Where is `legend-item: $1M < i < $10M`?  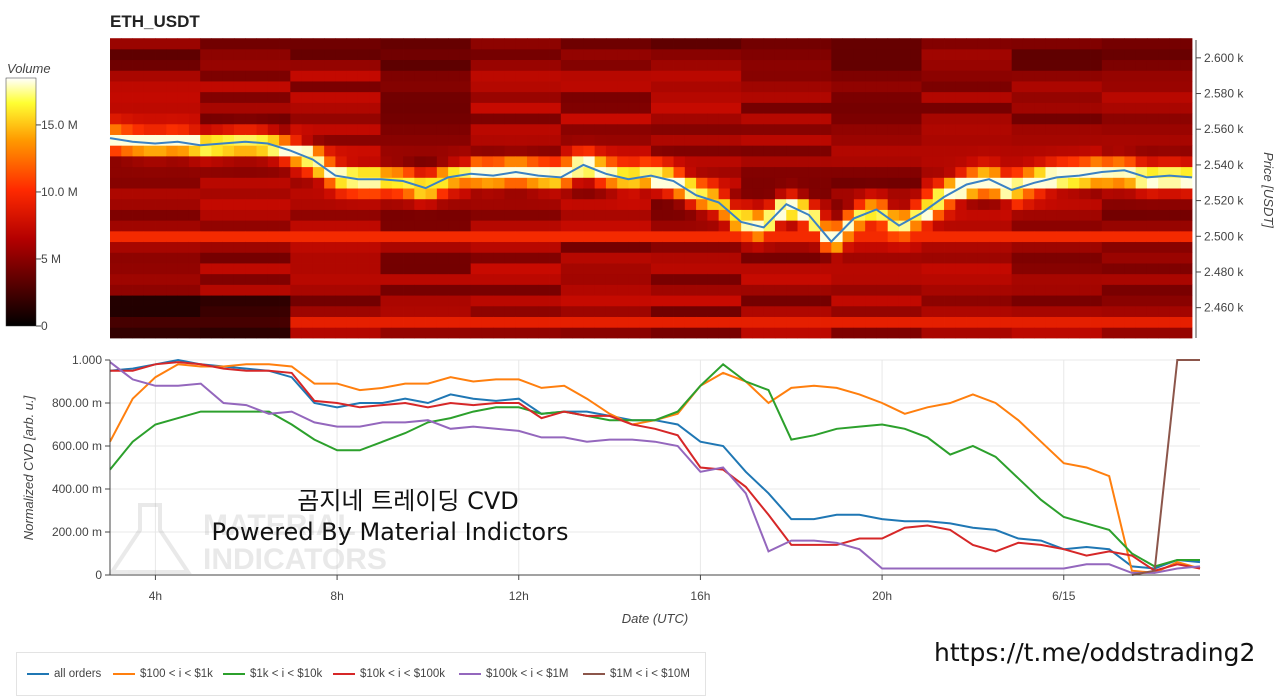 legend-item: $1M < i < $10M is located at coordinates (636, 674).